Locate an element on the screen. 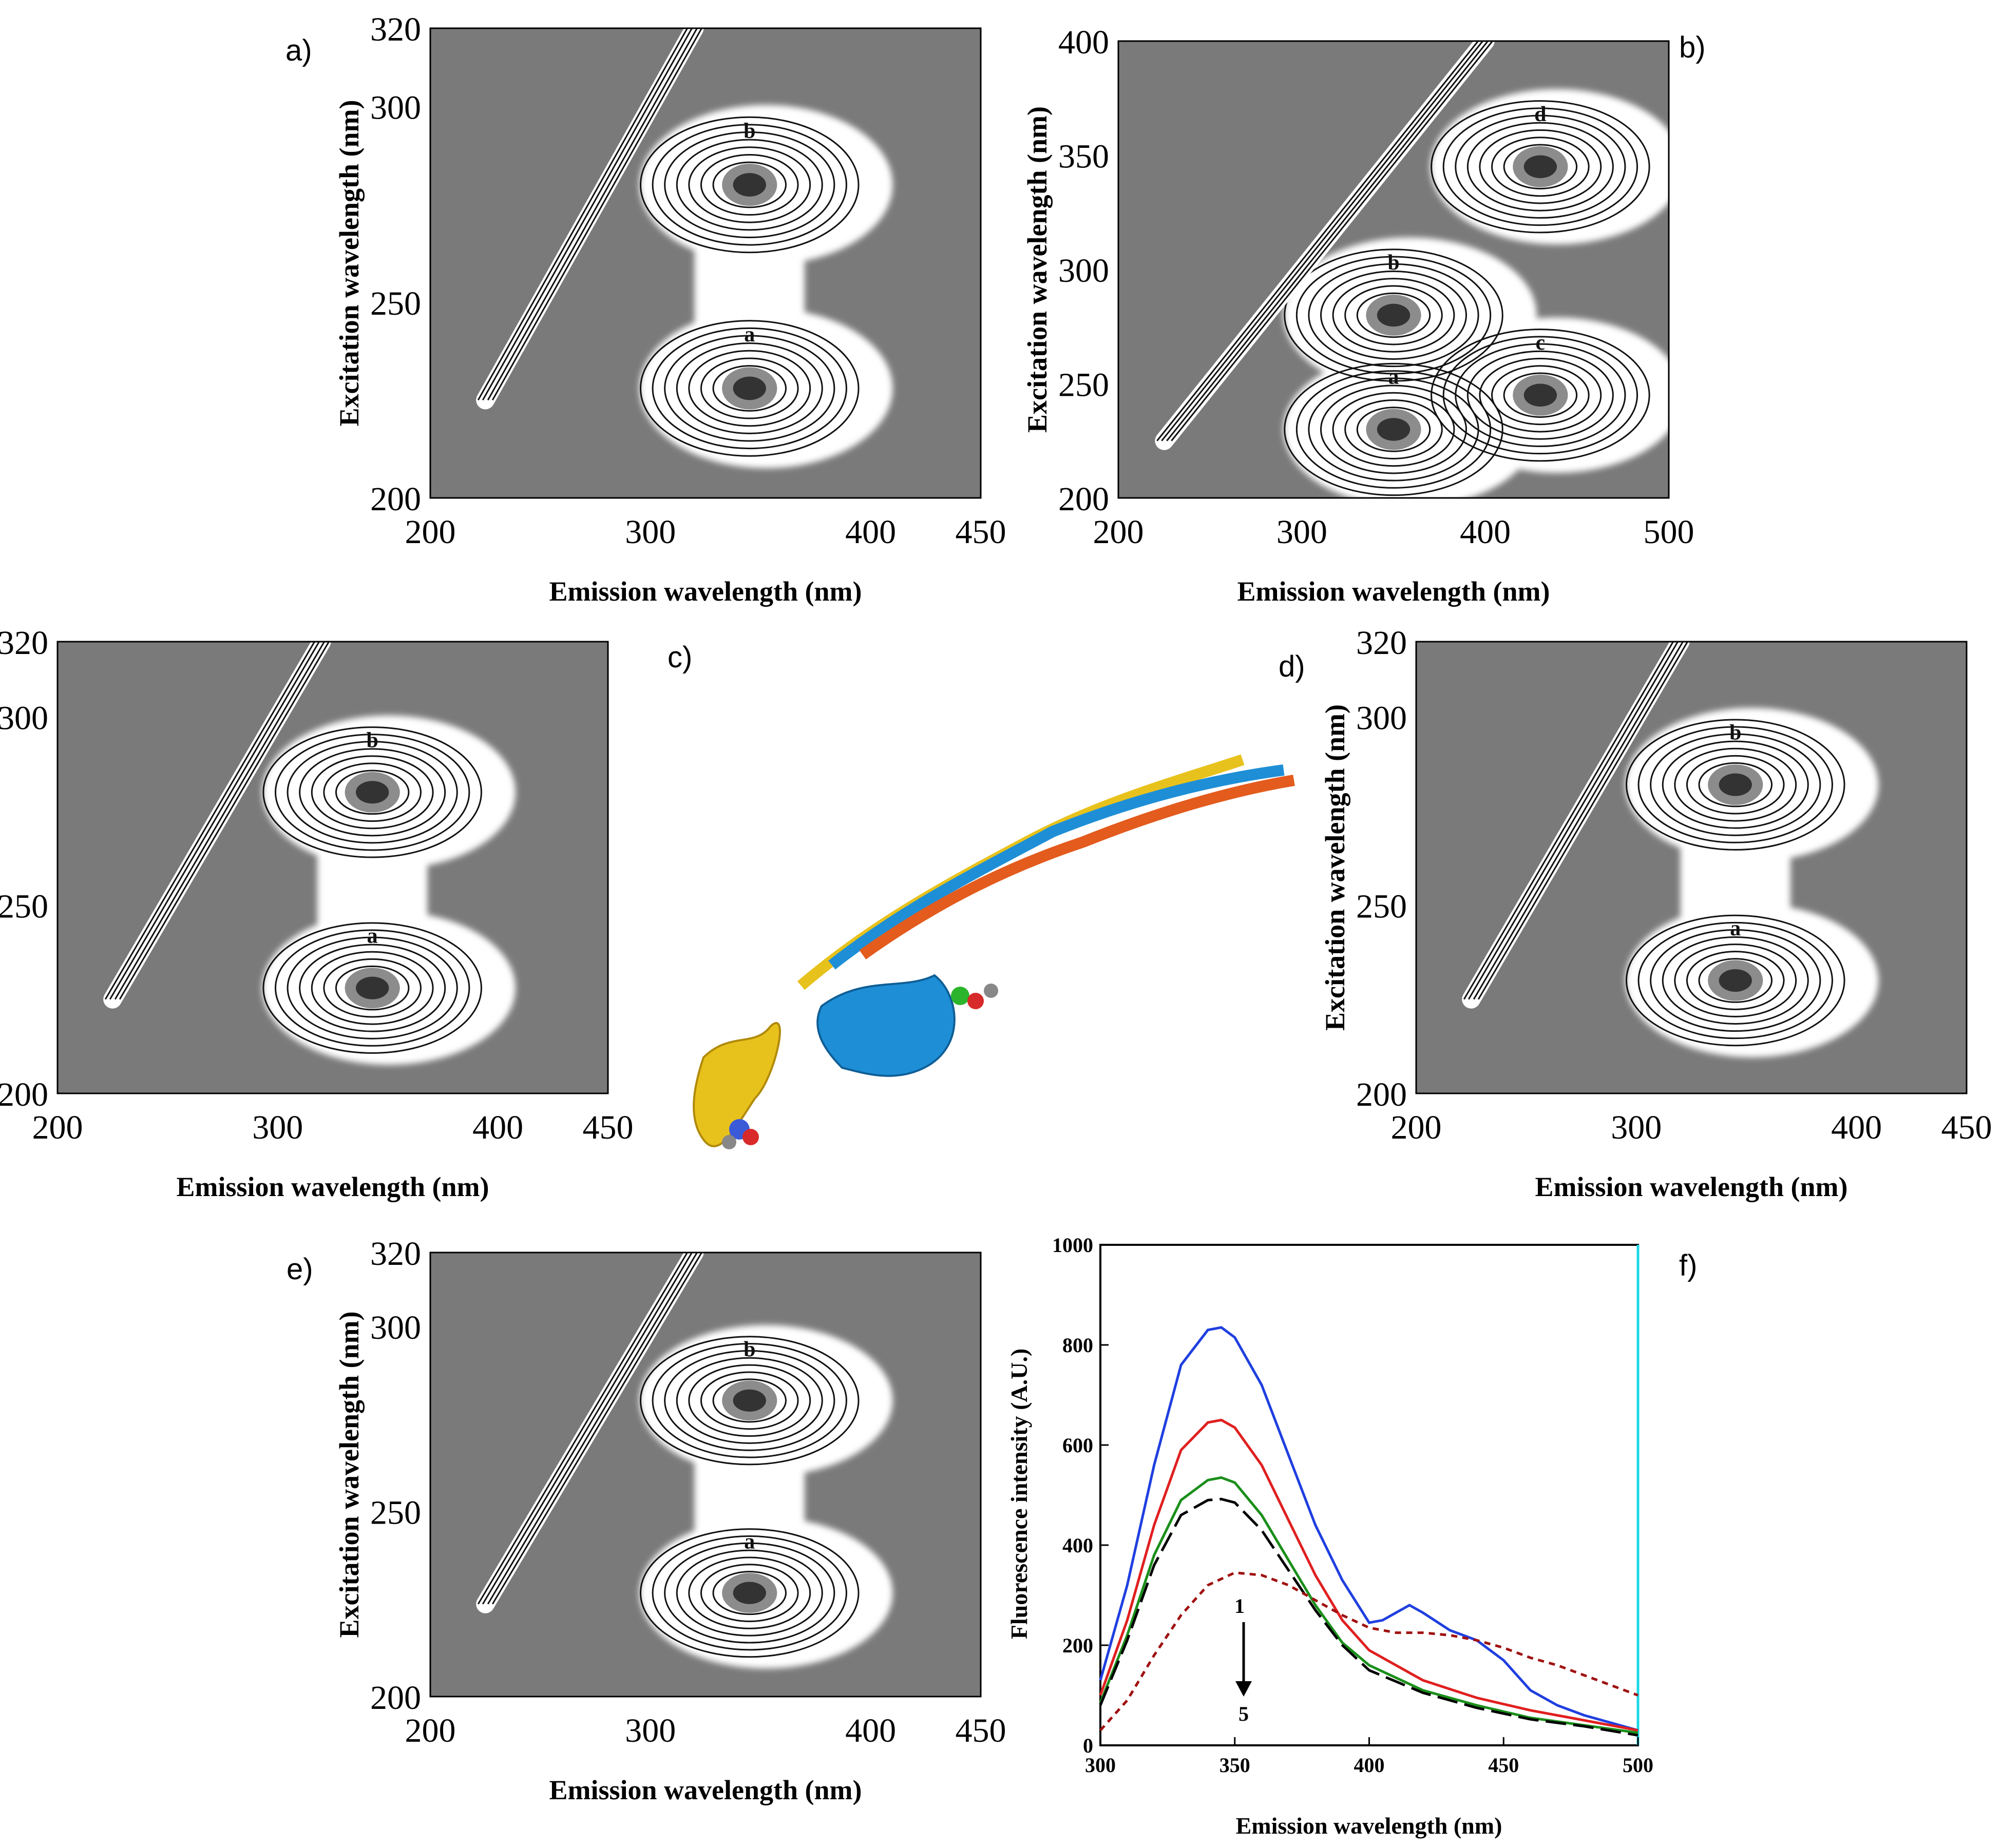 The width and height of the screenshot is (2001, 1848). x-tick-label-f: 350 is located at coordinates (1235, 1765).